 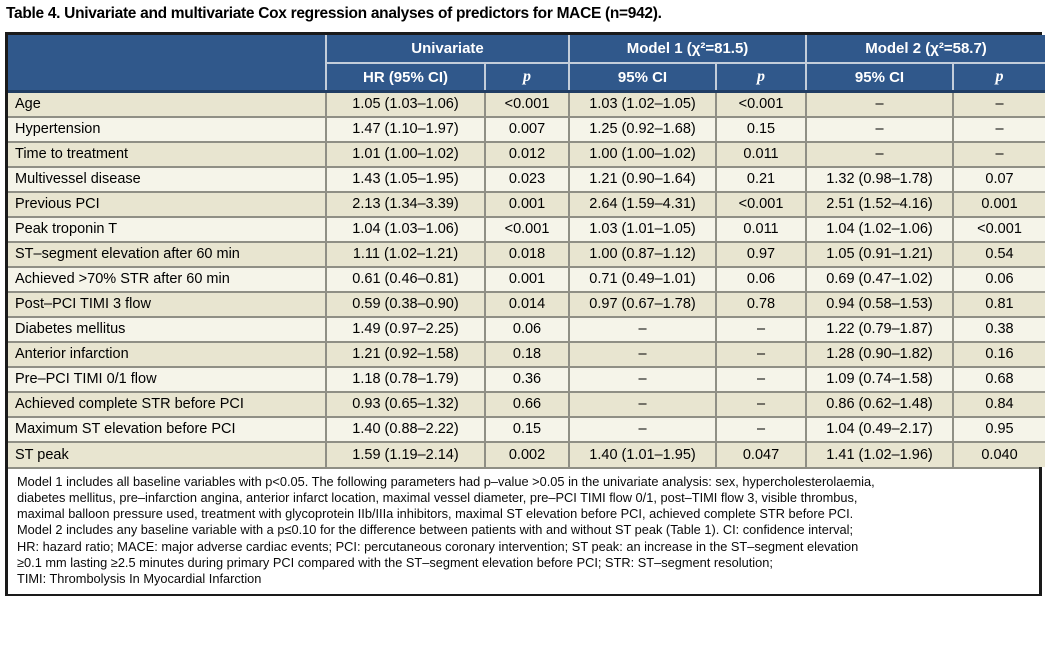 I want to click on value-cell: 0.94 (0.58–1.53), so click(x=880, y=304).